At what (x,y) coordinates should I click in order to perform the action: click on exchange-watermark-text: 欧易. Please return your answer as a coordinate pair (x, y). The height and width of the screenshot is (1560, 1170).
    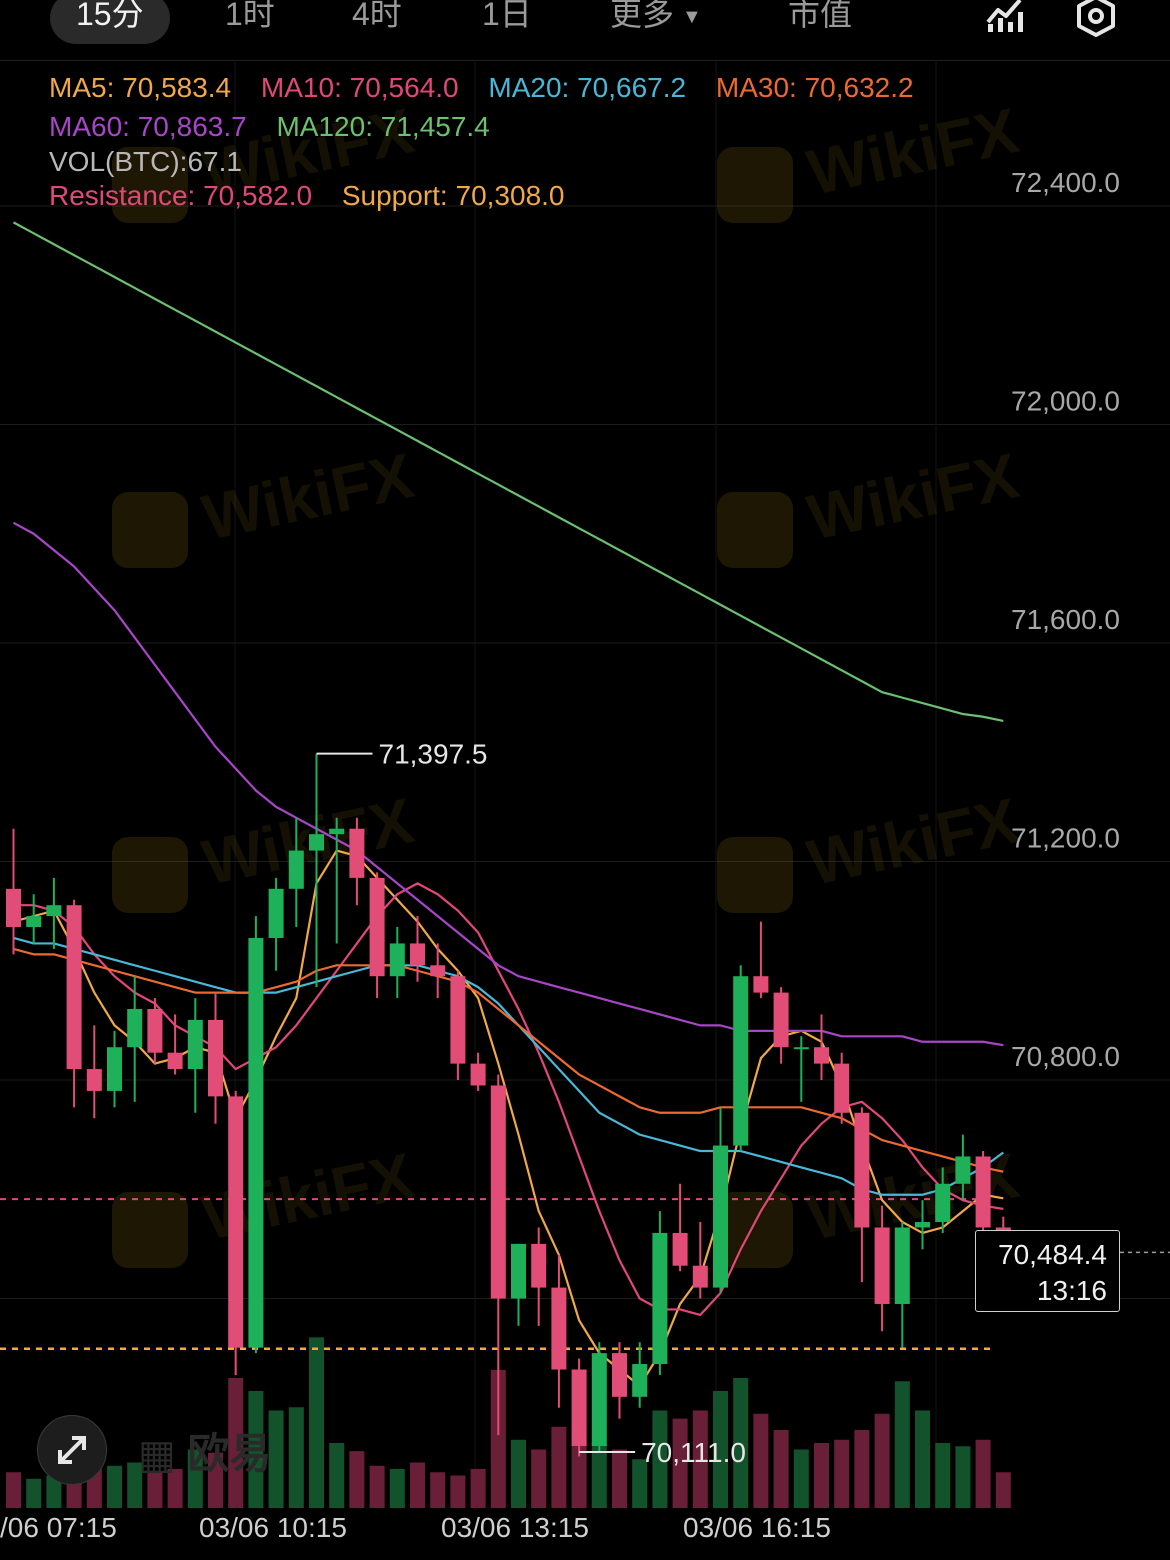
    Looking at the image, I should click on (229, 1453).